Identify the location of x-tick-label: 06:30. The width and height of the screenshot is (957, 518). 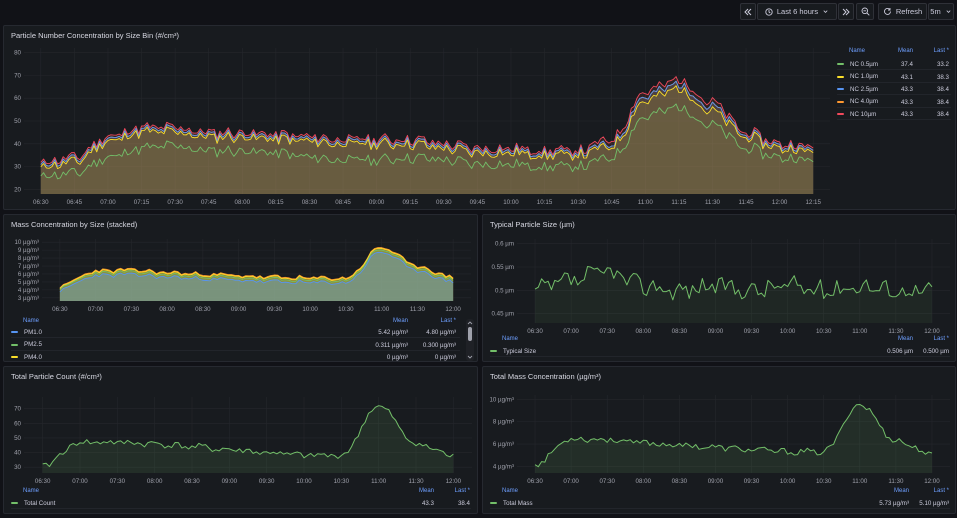
(43, 481).